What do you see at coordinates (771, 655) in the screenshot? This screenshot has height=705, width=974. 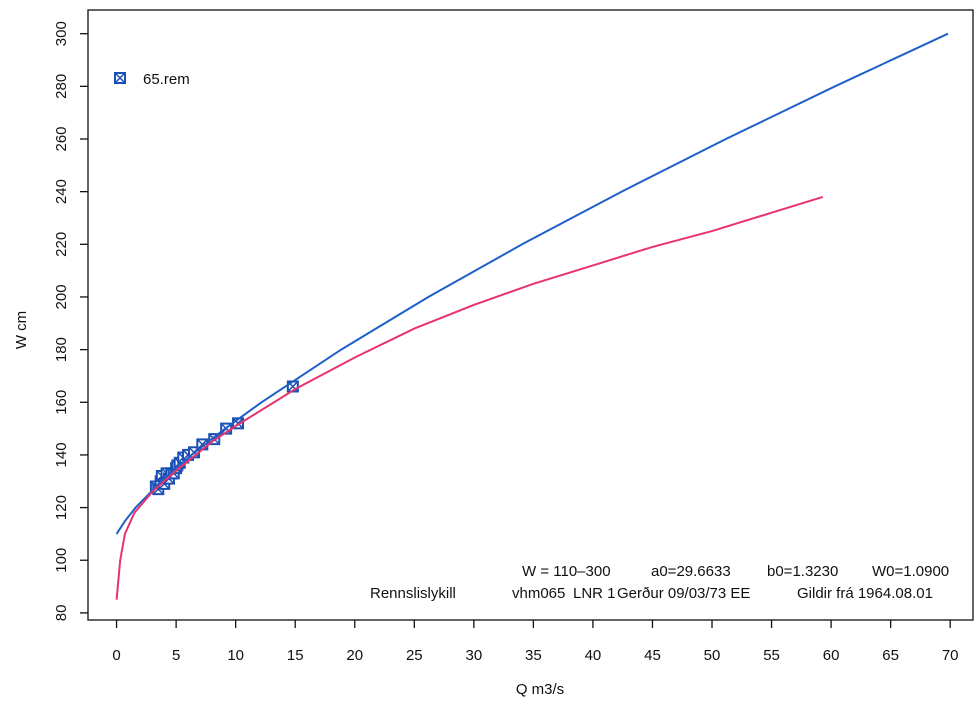 I see `x-tick-label: 55` at bounding box center [771, 655].